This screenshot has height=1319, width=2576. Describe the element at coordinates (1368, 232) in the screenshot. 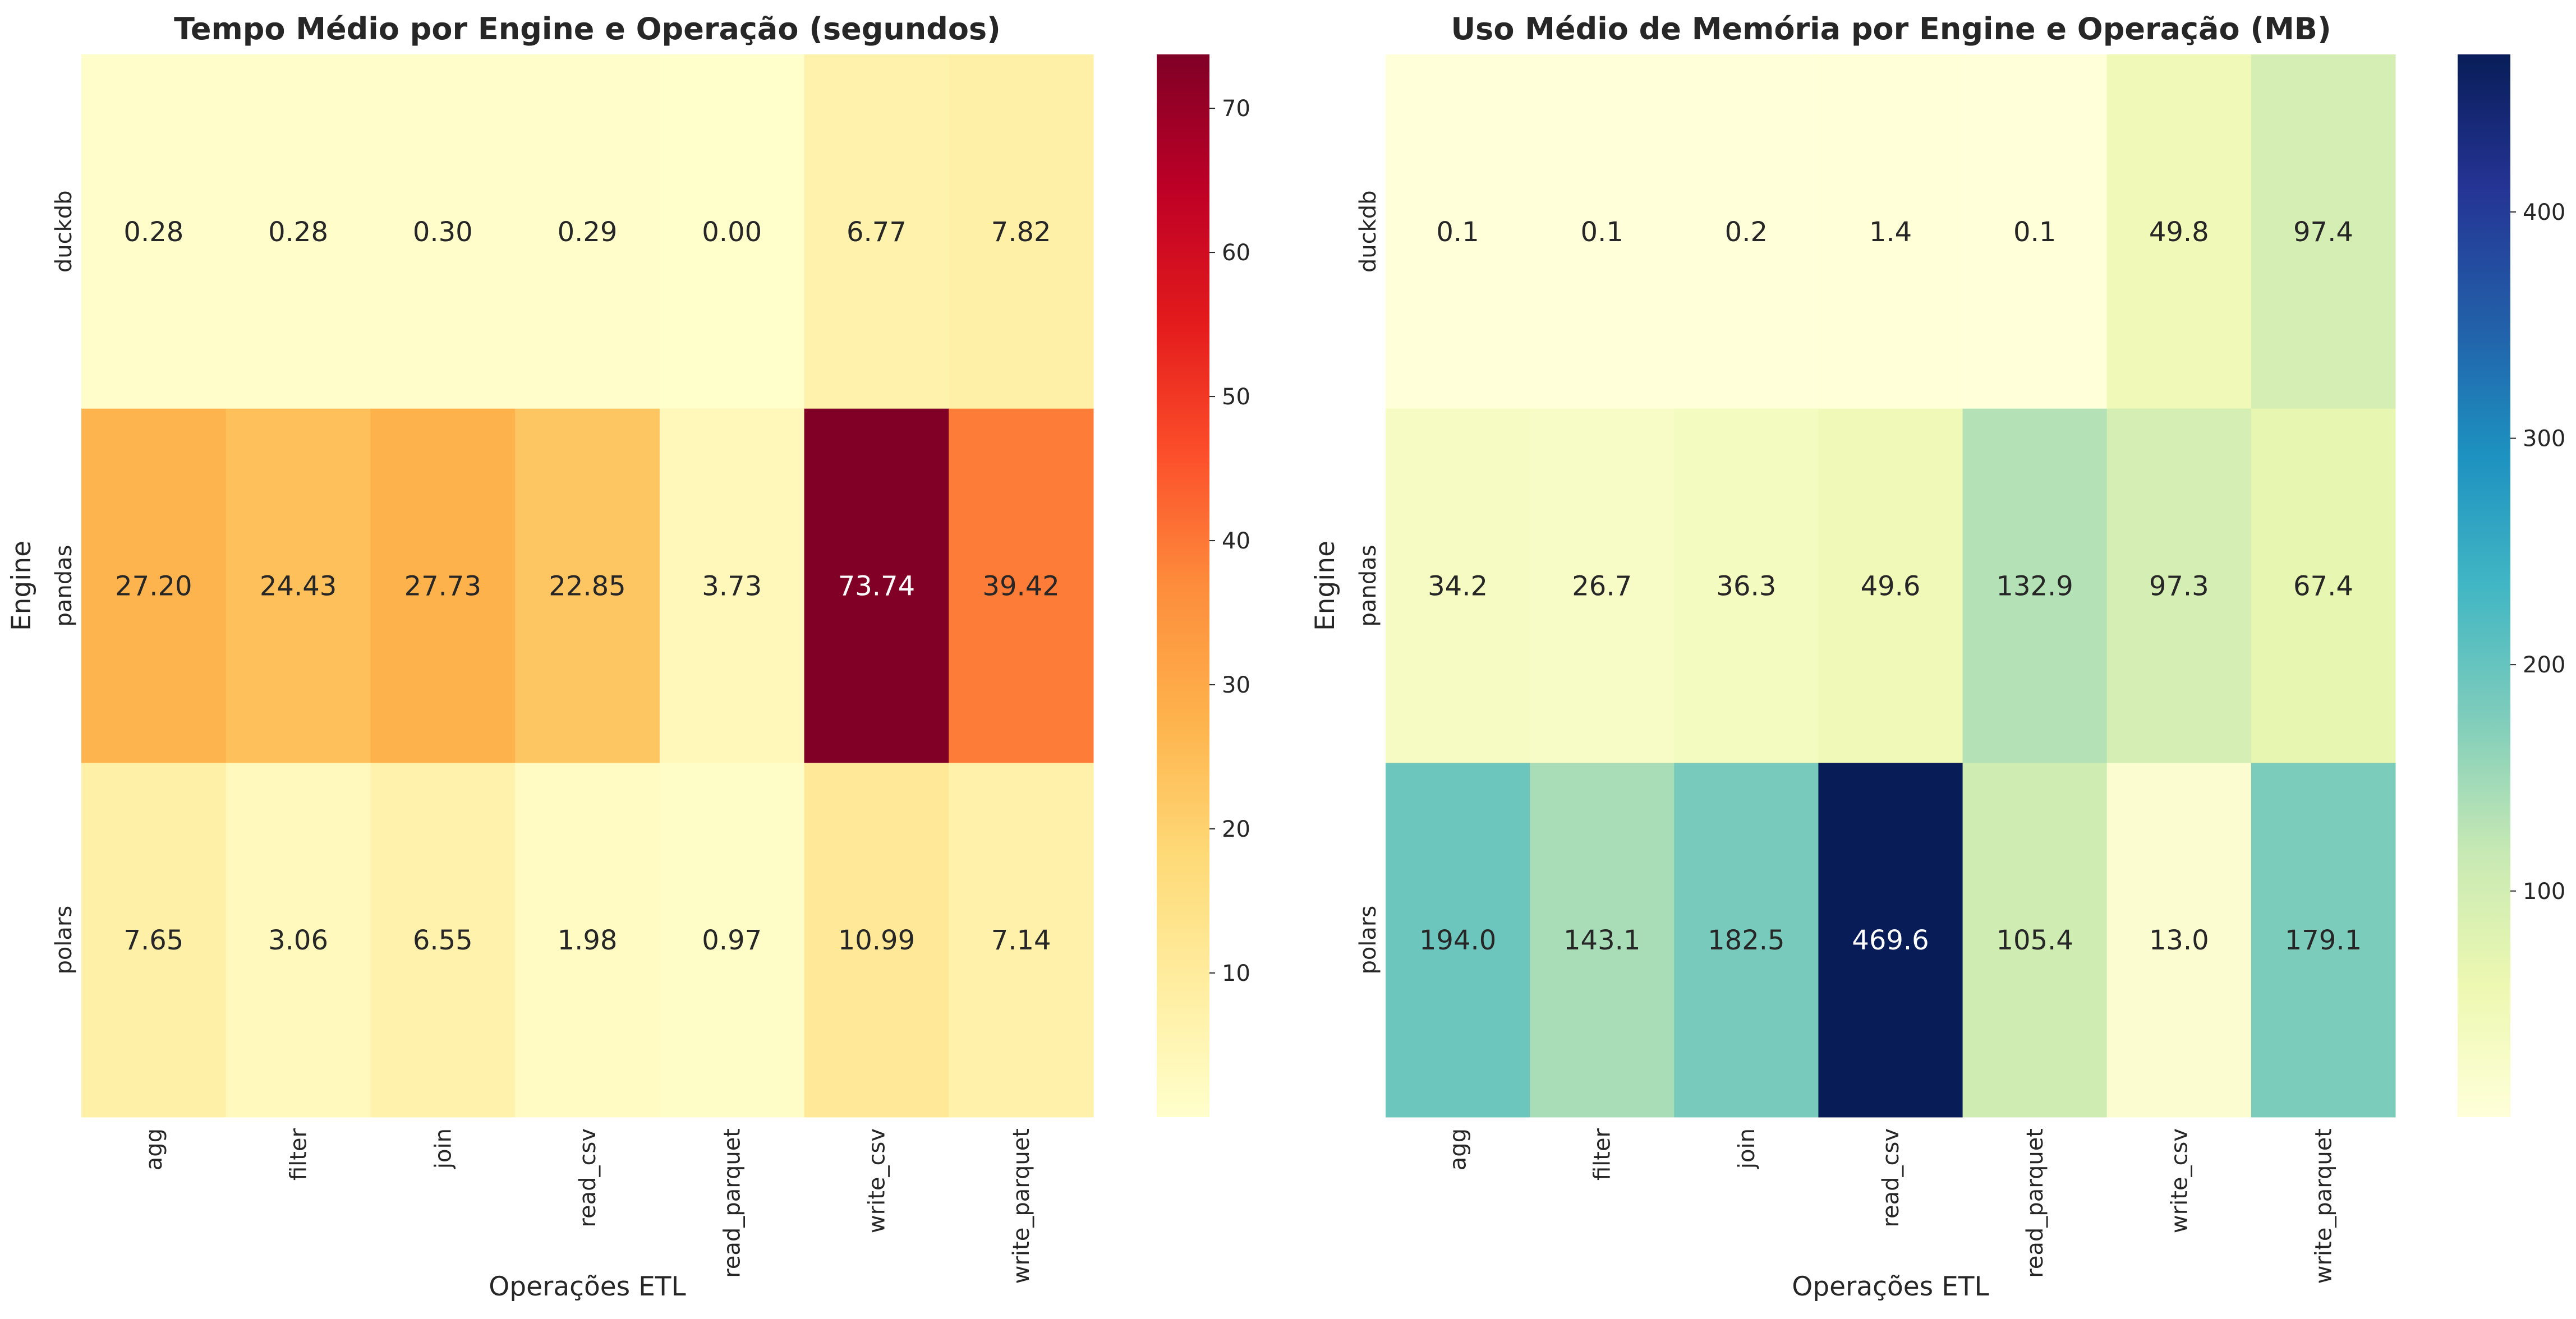

I see `y-tick-label: duckdb` at that location.